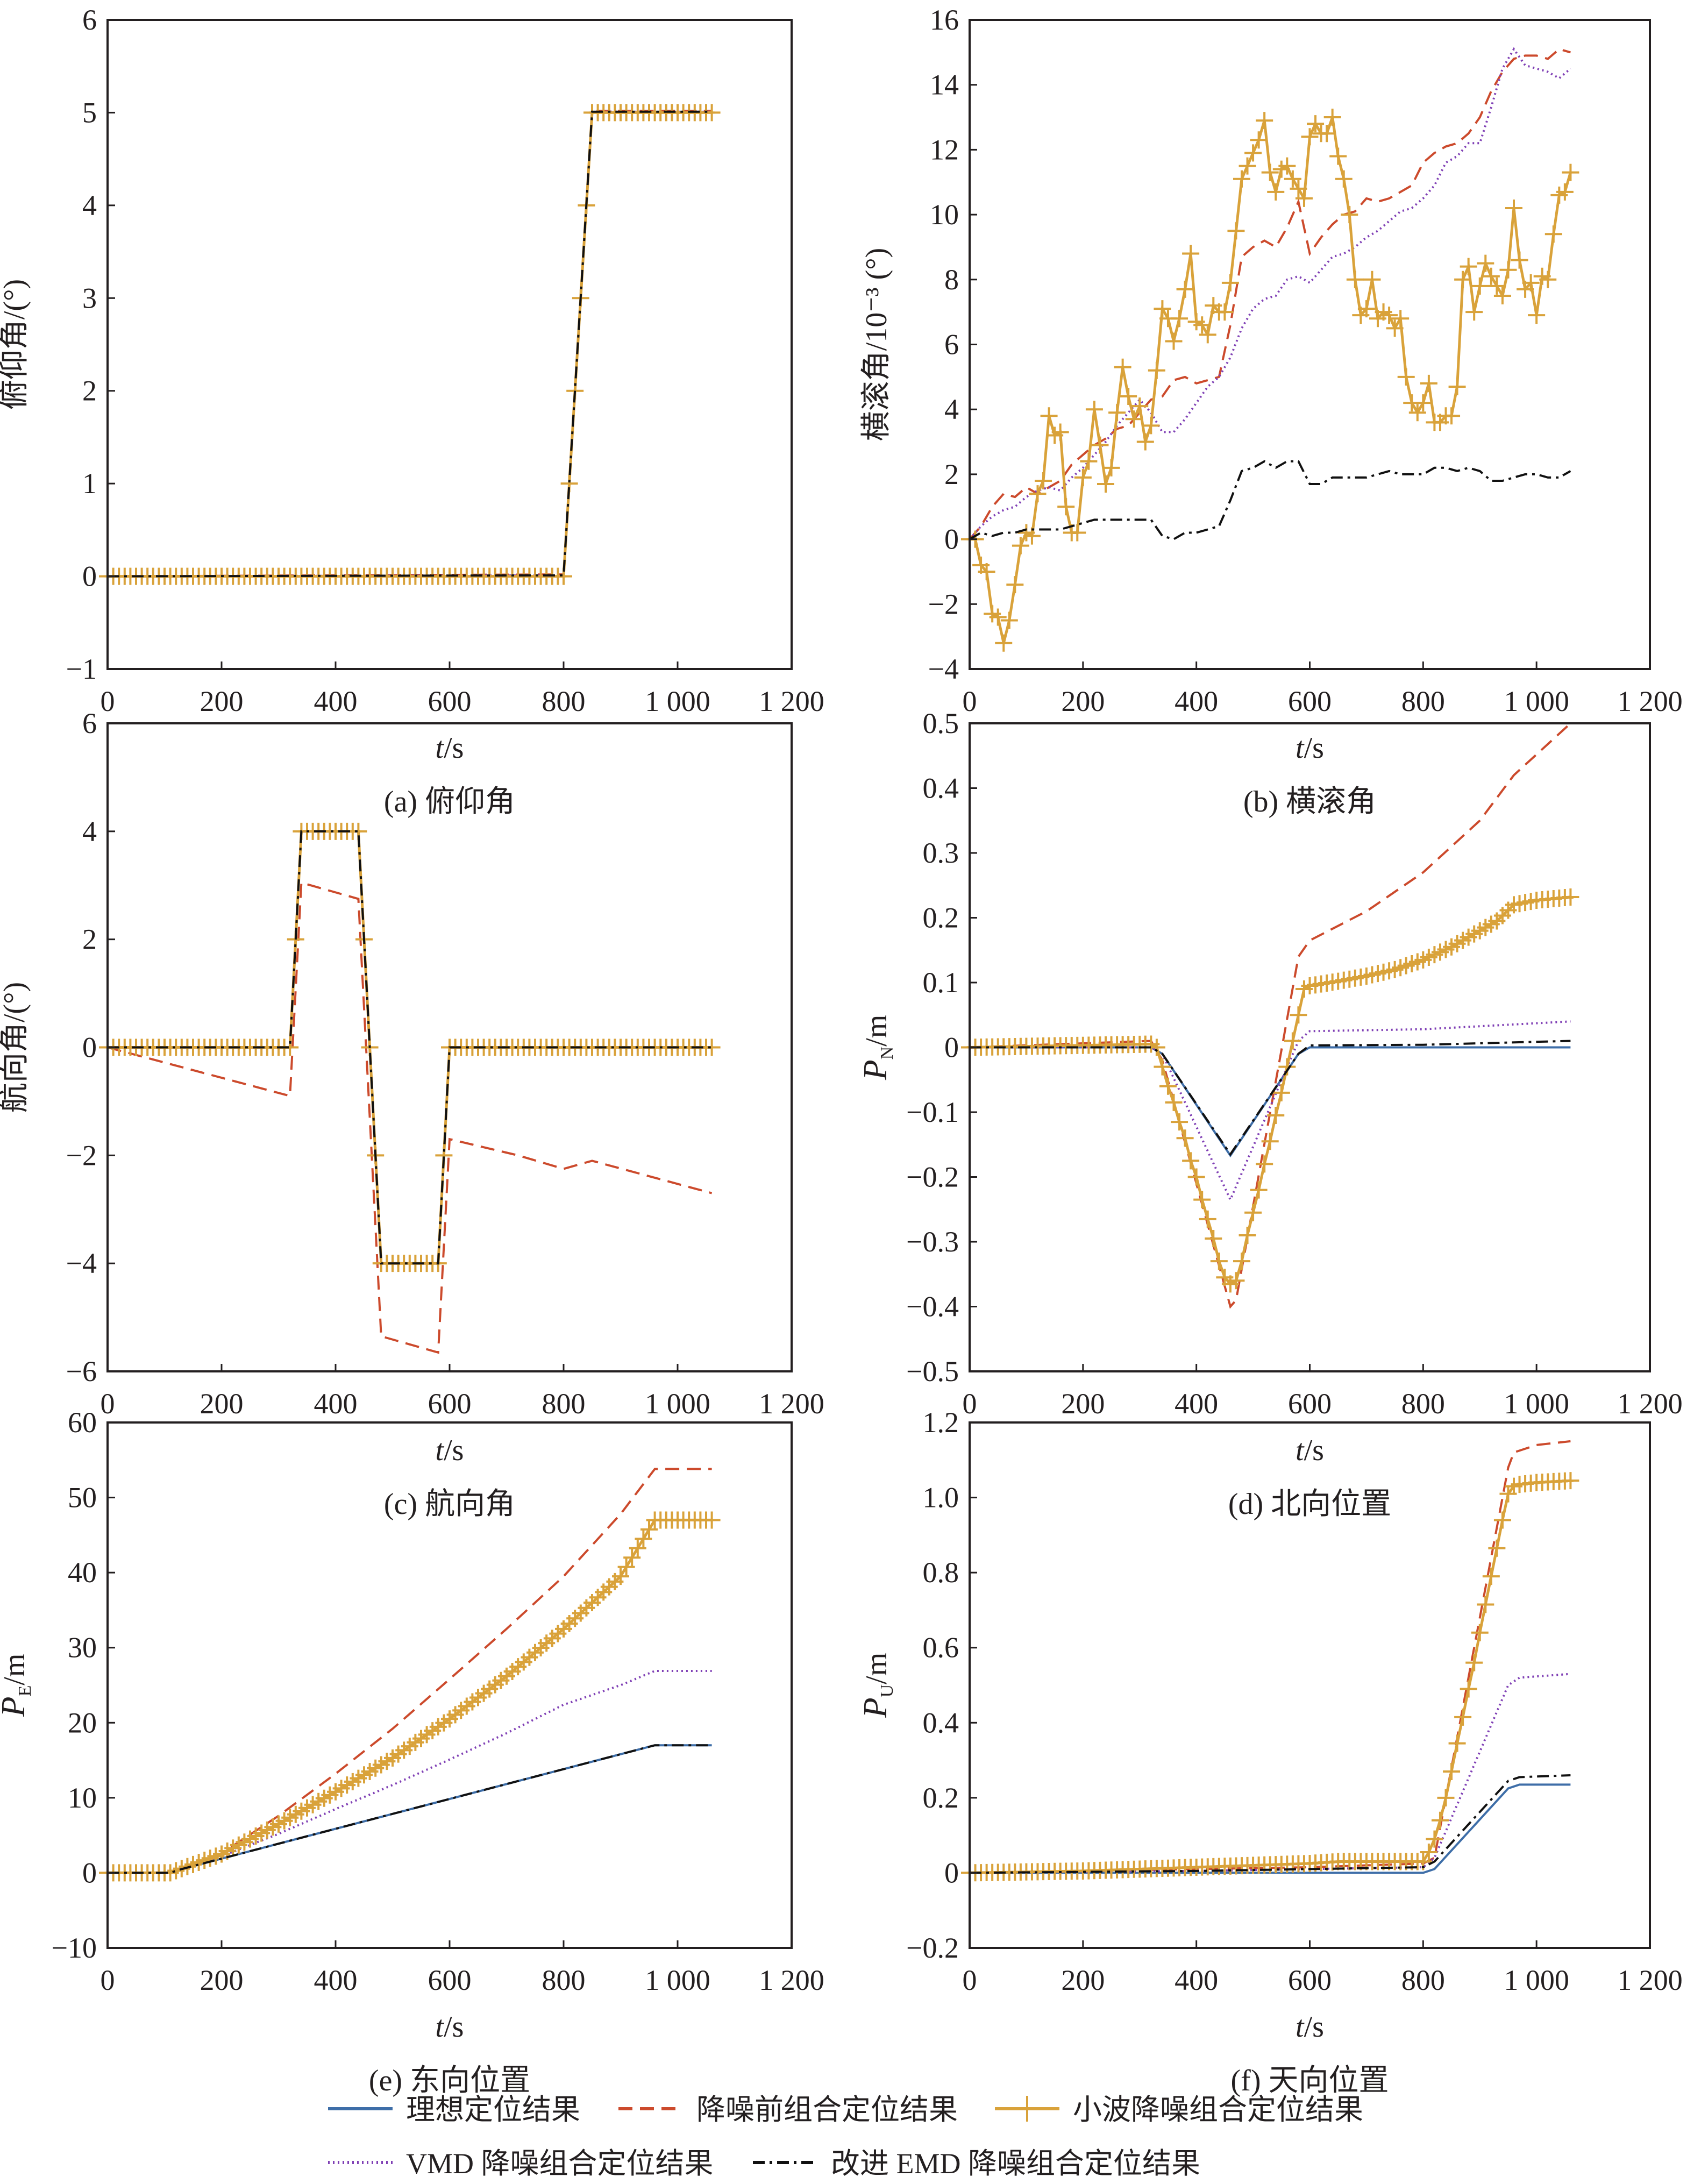 This screenshot has width=1694, height=2184. I want to click on panel-caption: (b) 横滚角, so click(1309, 802).